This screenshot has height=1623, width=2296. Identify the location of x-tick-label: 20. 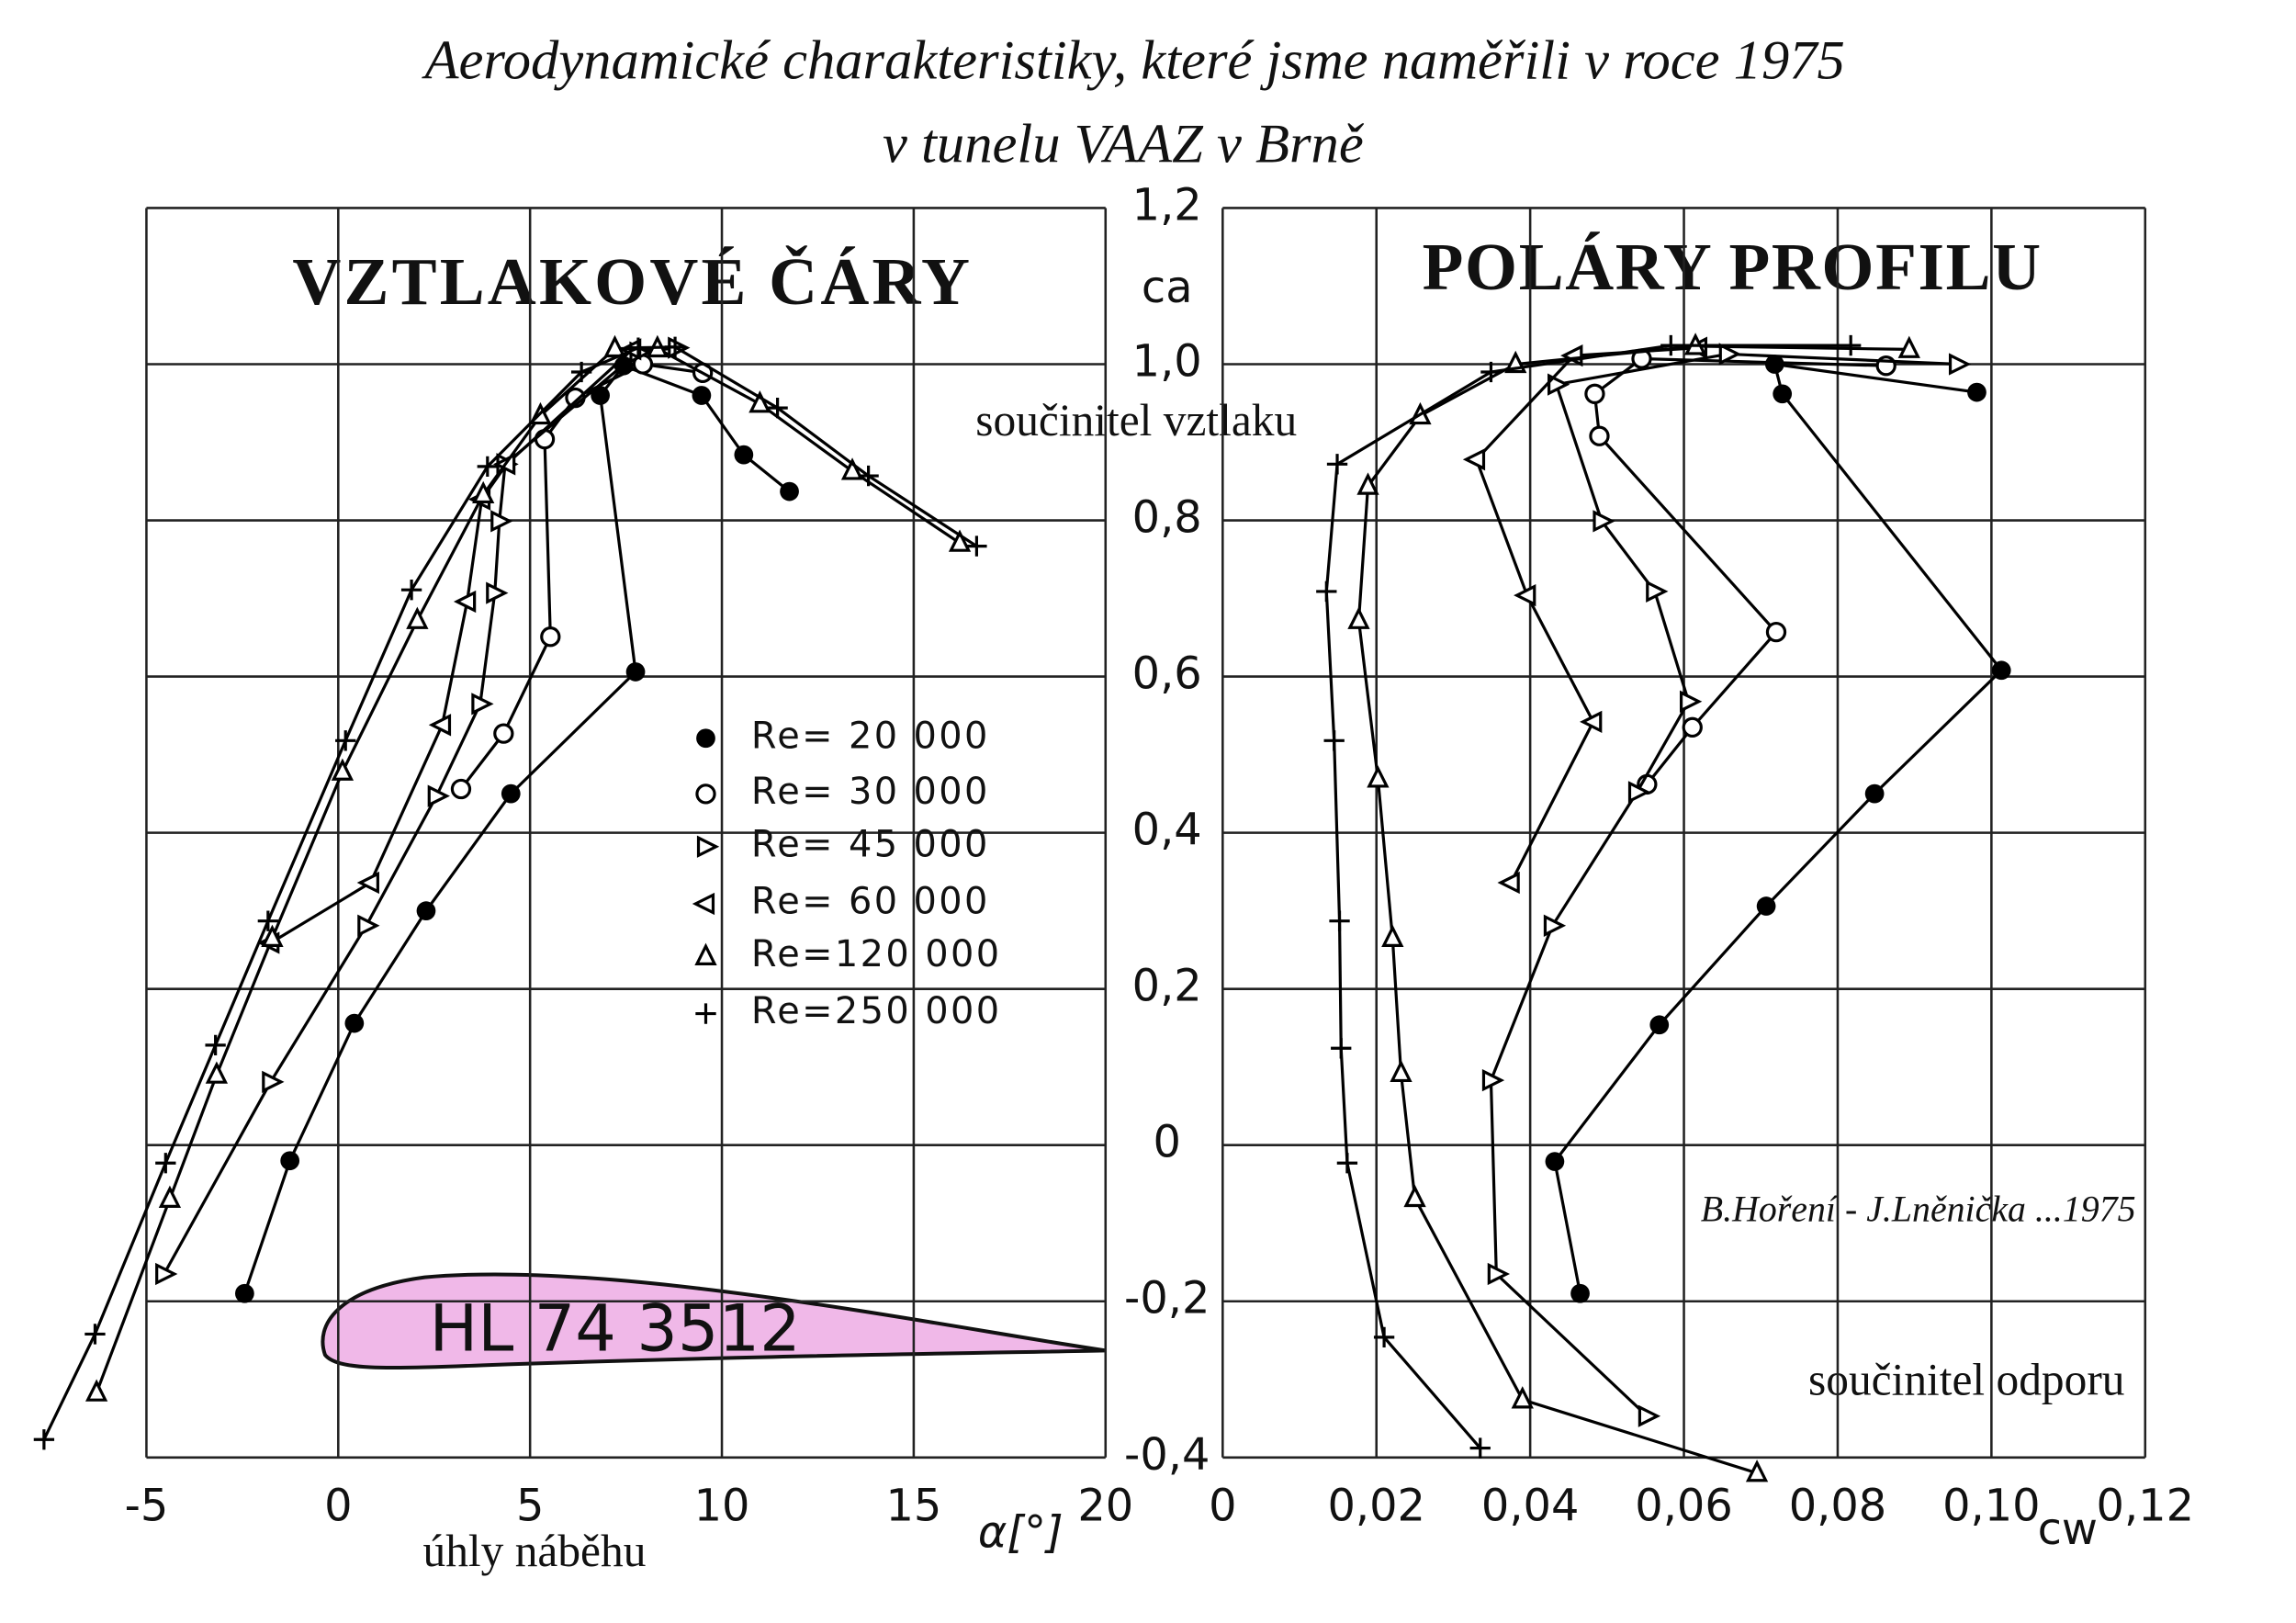
(1105, 1507).